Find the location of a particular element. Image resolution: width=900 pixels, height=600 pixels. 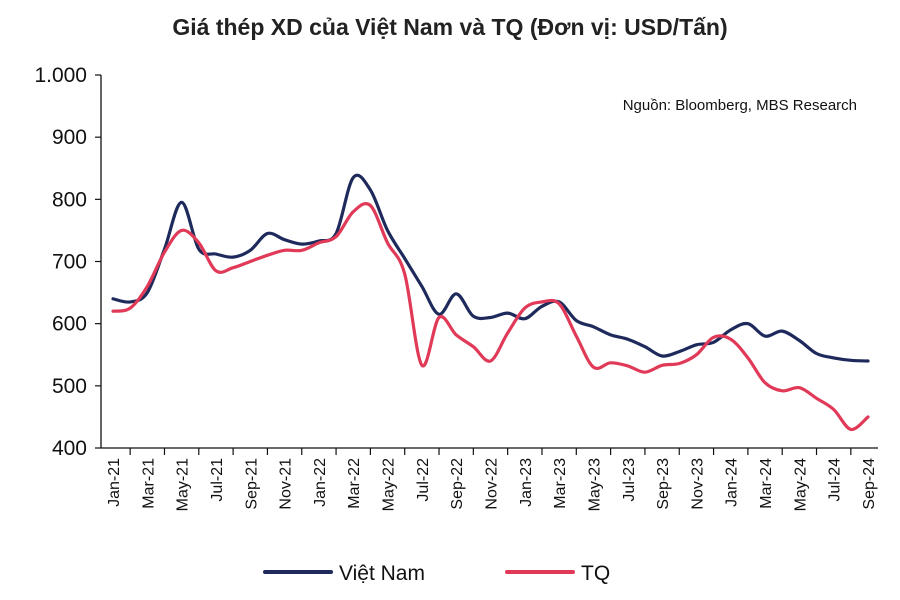

legend-label-viet-nam: Việt Nam is located at coordinates (382, 573).